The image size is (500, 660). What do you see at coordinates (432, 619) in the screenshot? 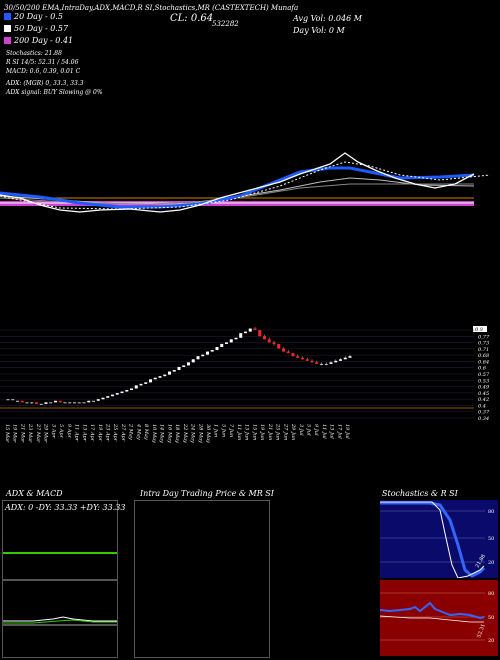
I see `rsi-white-line` at bounding box center [432, 619].